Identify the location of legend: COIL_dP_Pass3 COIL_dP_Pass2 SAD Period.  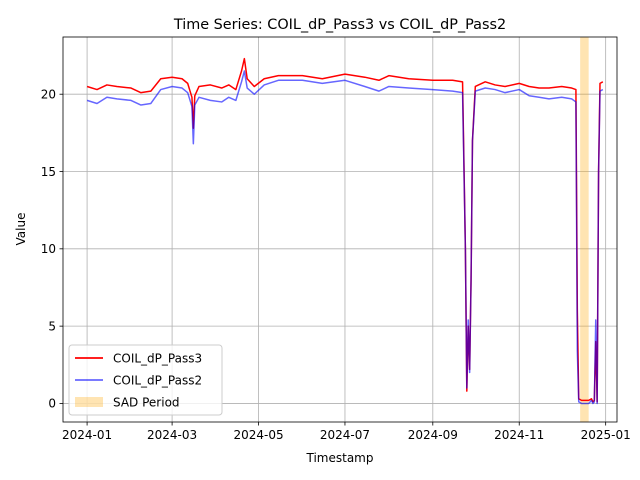
(145, 380).